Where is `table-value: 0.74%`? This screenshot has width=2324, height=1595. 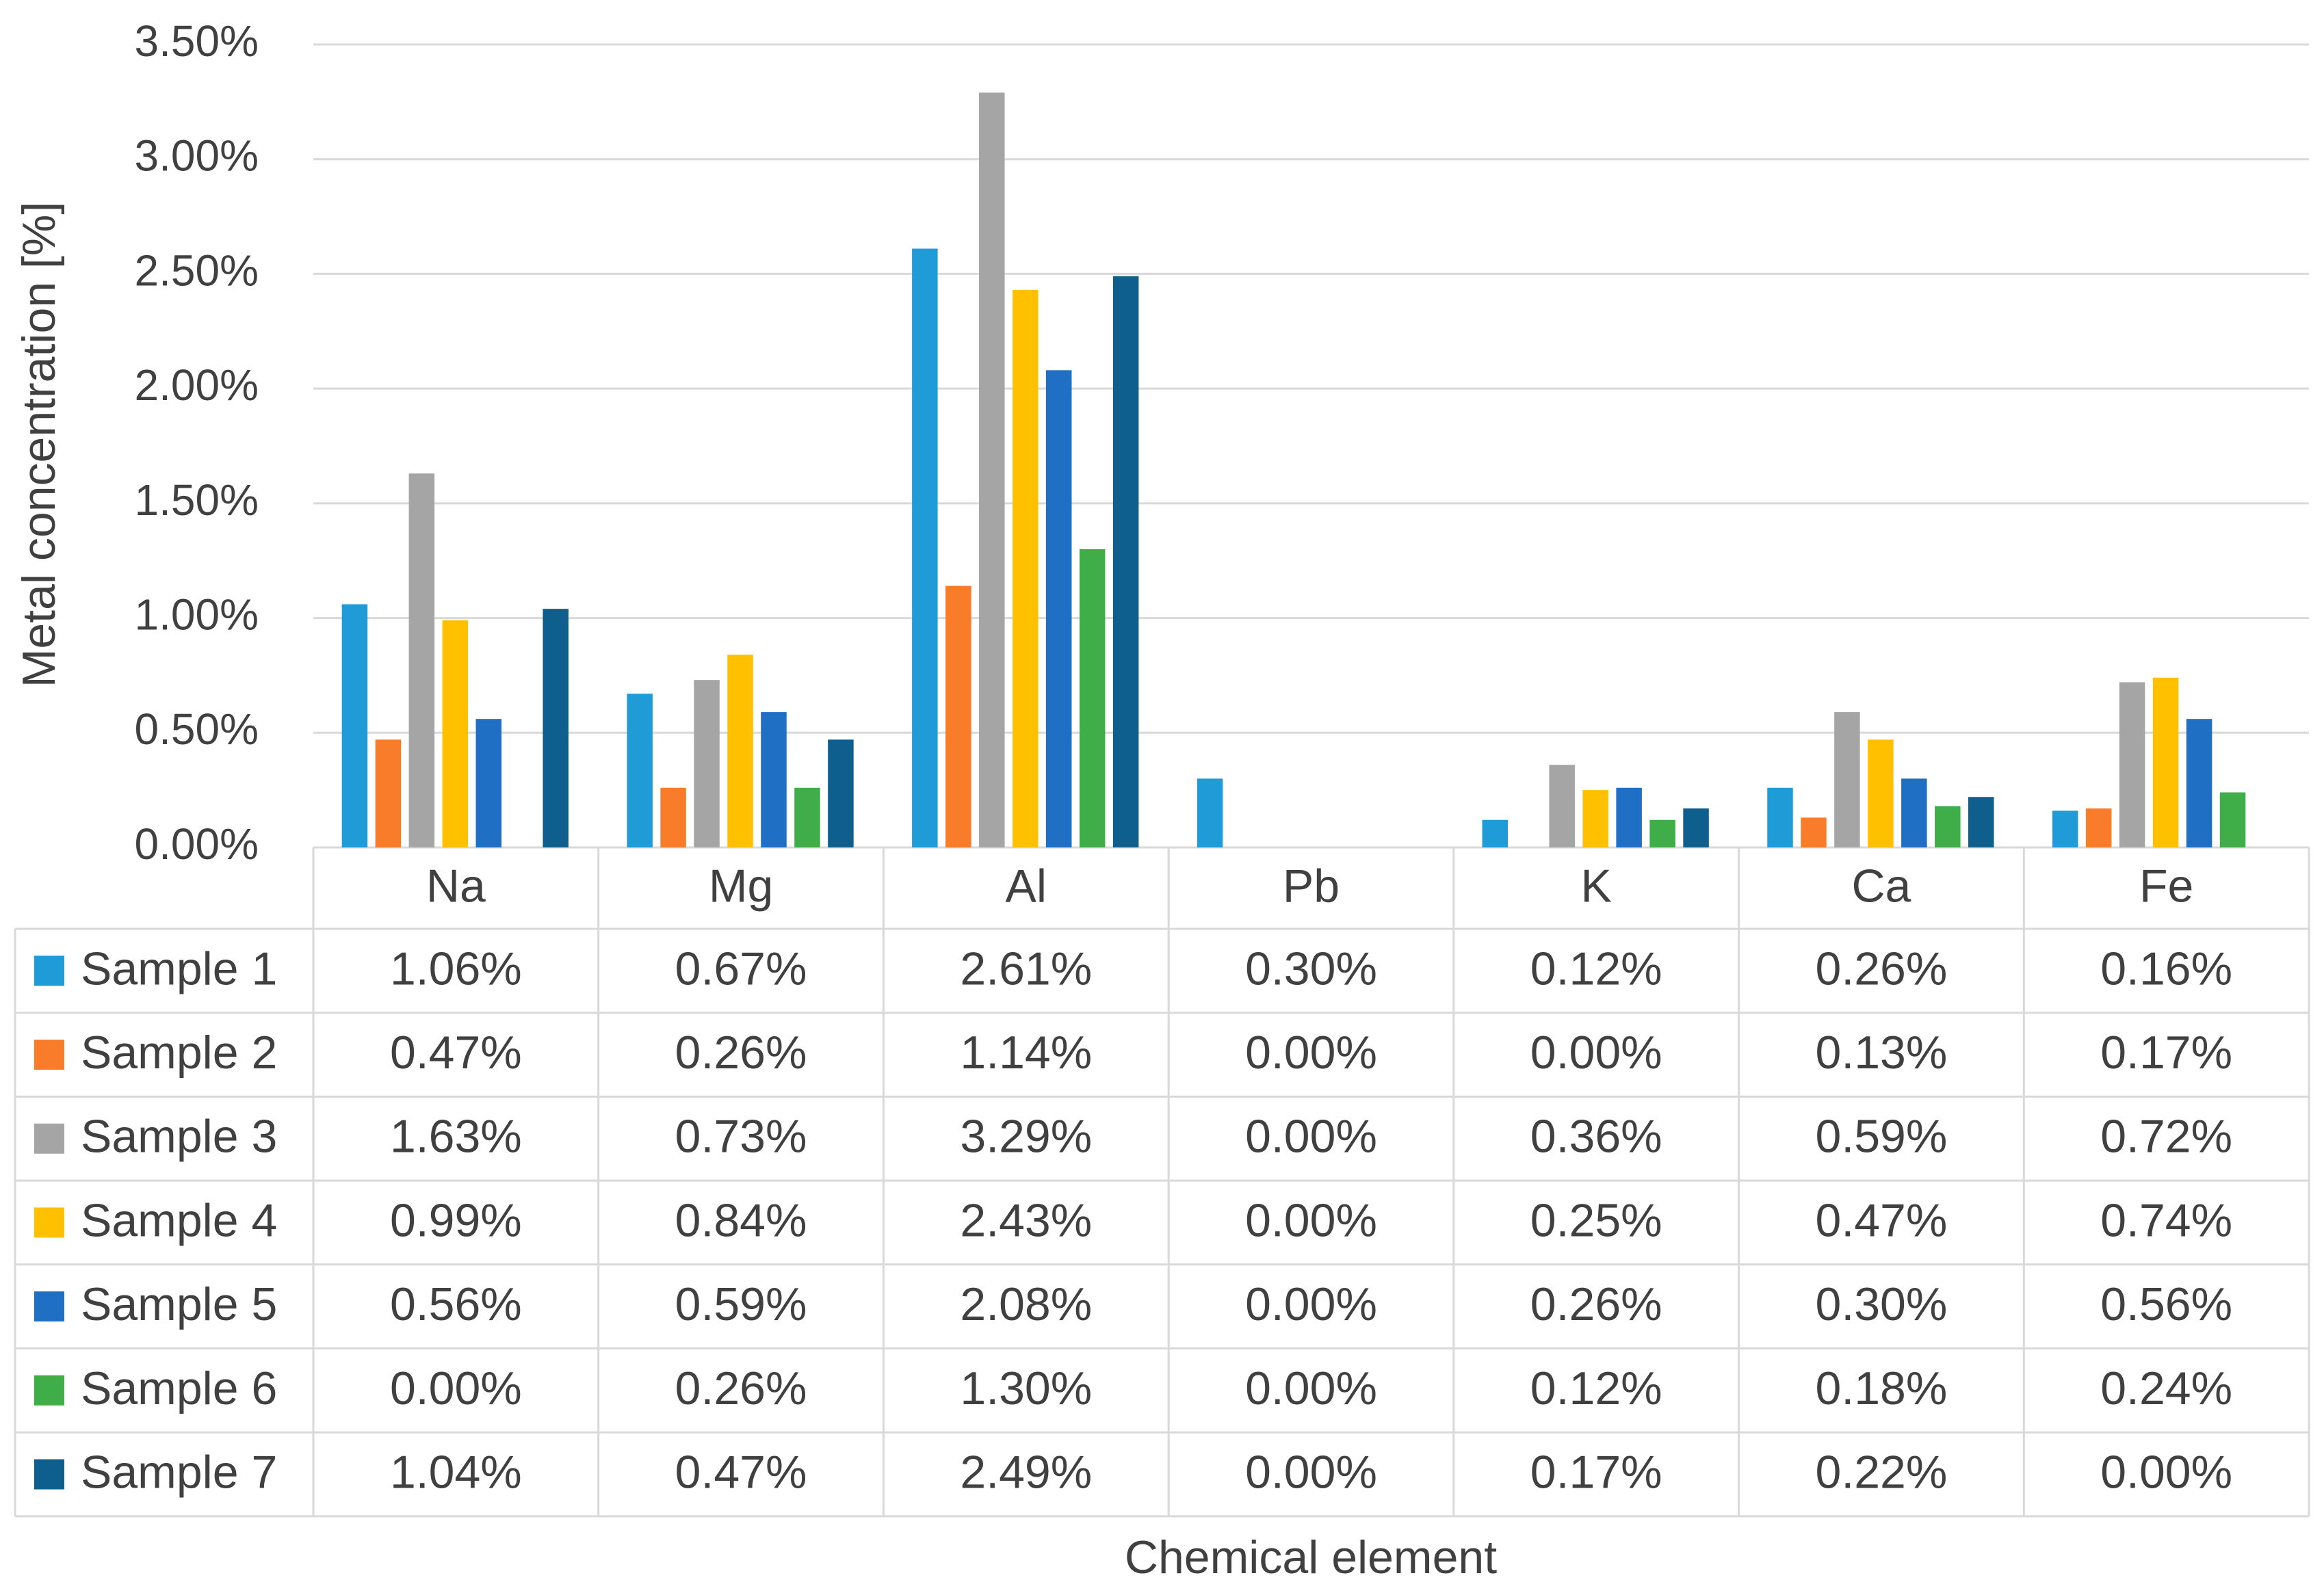
table-value: 0.74% is located at coordinates (2166, 1220).